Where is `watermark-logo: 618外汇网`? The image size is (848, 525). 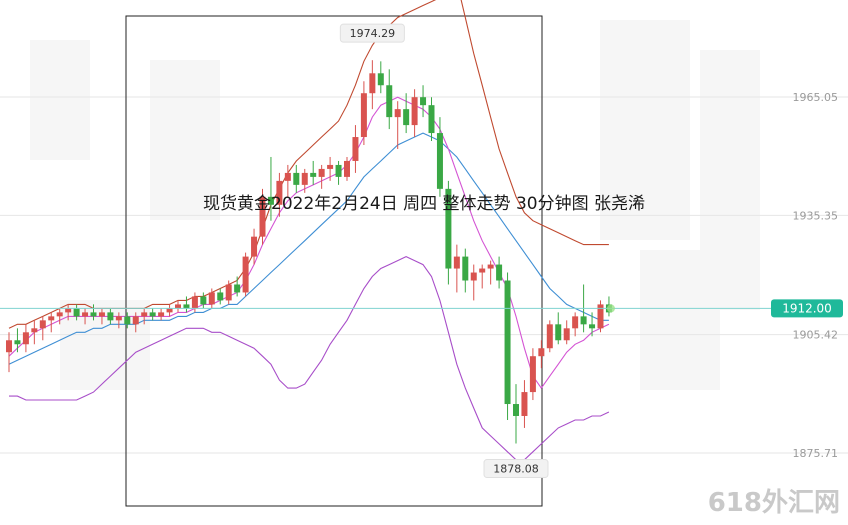 watermark-logo: 618外汇网 is located at coordinates (773, 503).